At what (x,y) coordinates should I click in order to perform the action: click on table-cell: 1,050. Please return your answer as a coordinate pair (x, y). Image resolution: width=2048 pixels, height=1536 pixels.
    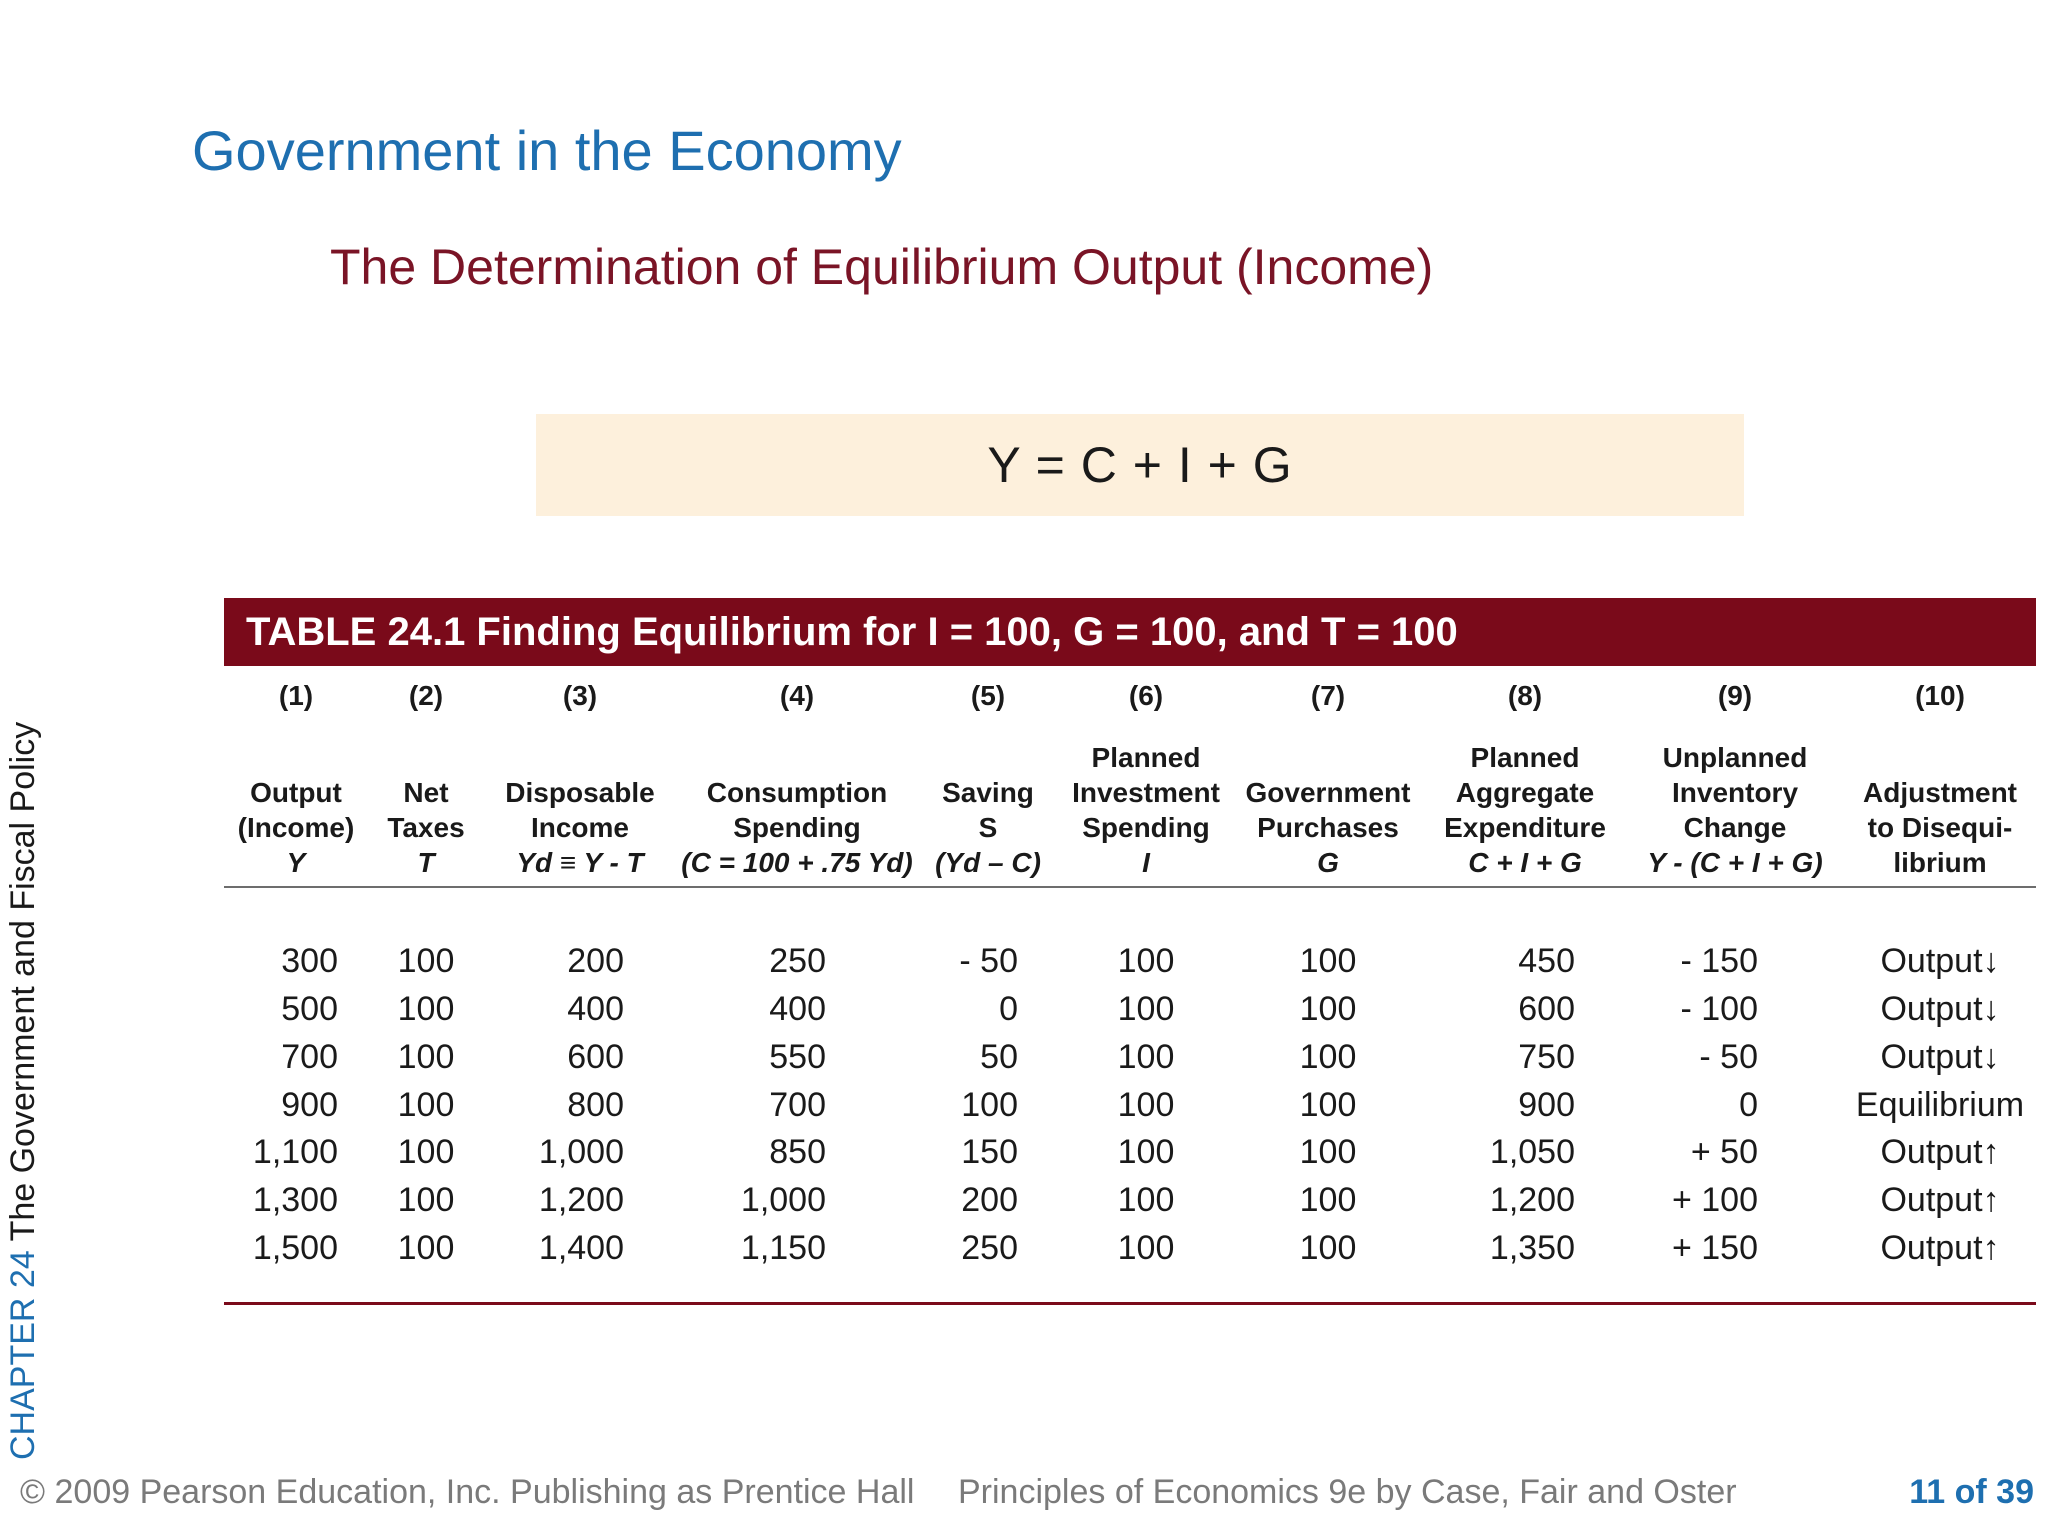
    Looking at the image, I should click on (1532, 1152).